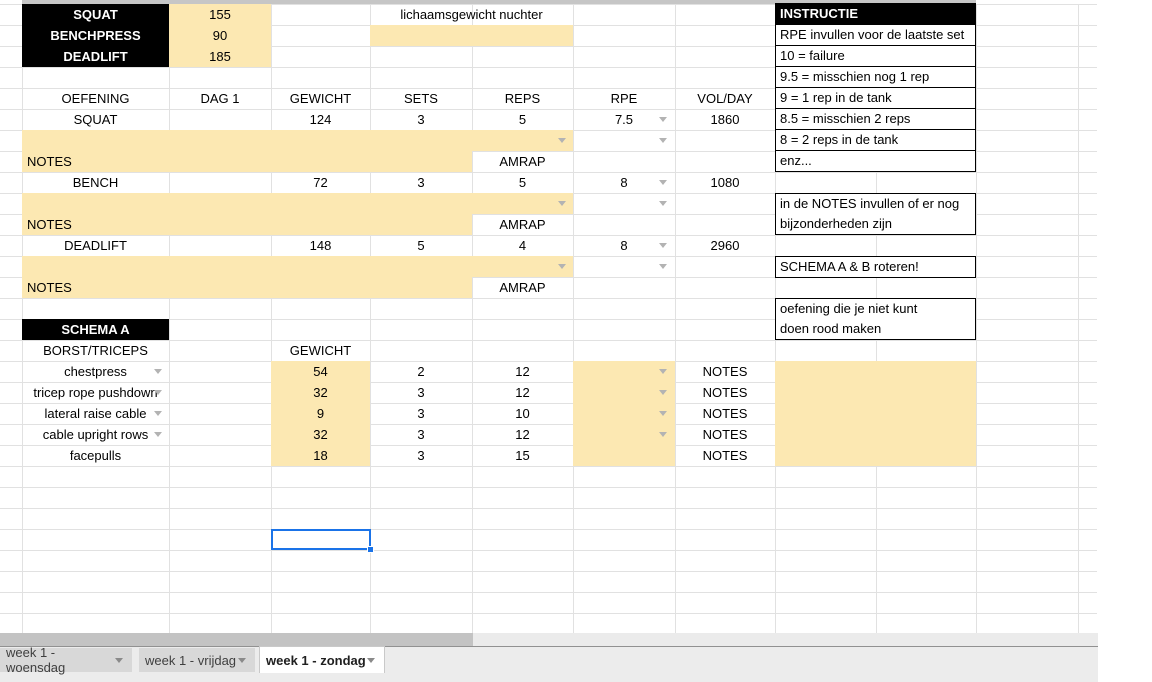 The image size is (1152, 682). Describe the element at coordinates (95, 371) in the screenshot. I see `schema-exercise-name: chestpress` at that location.